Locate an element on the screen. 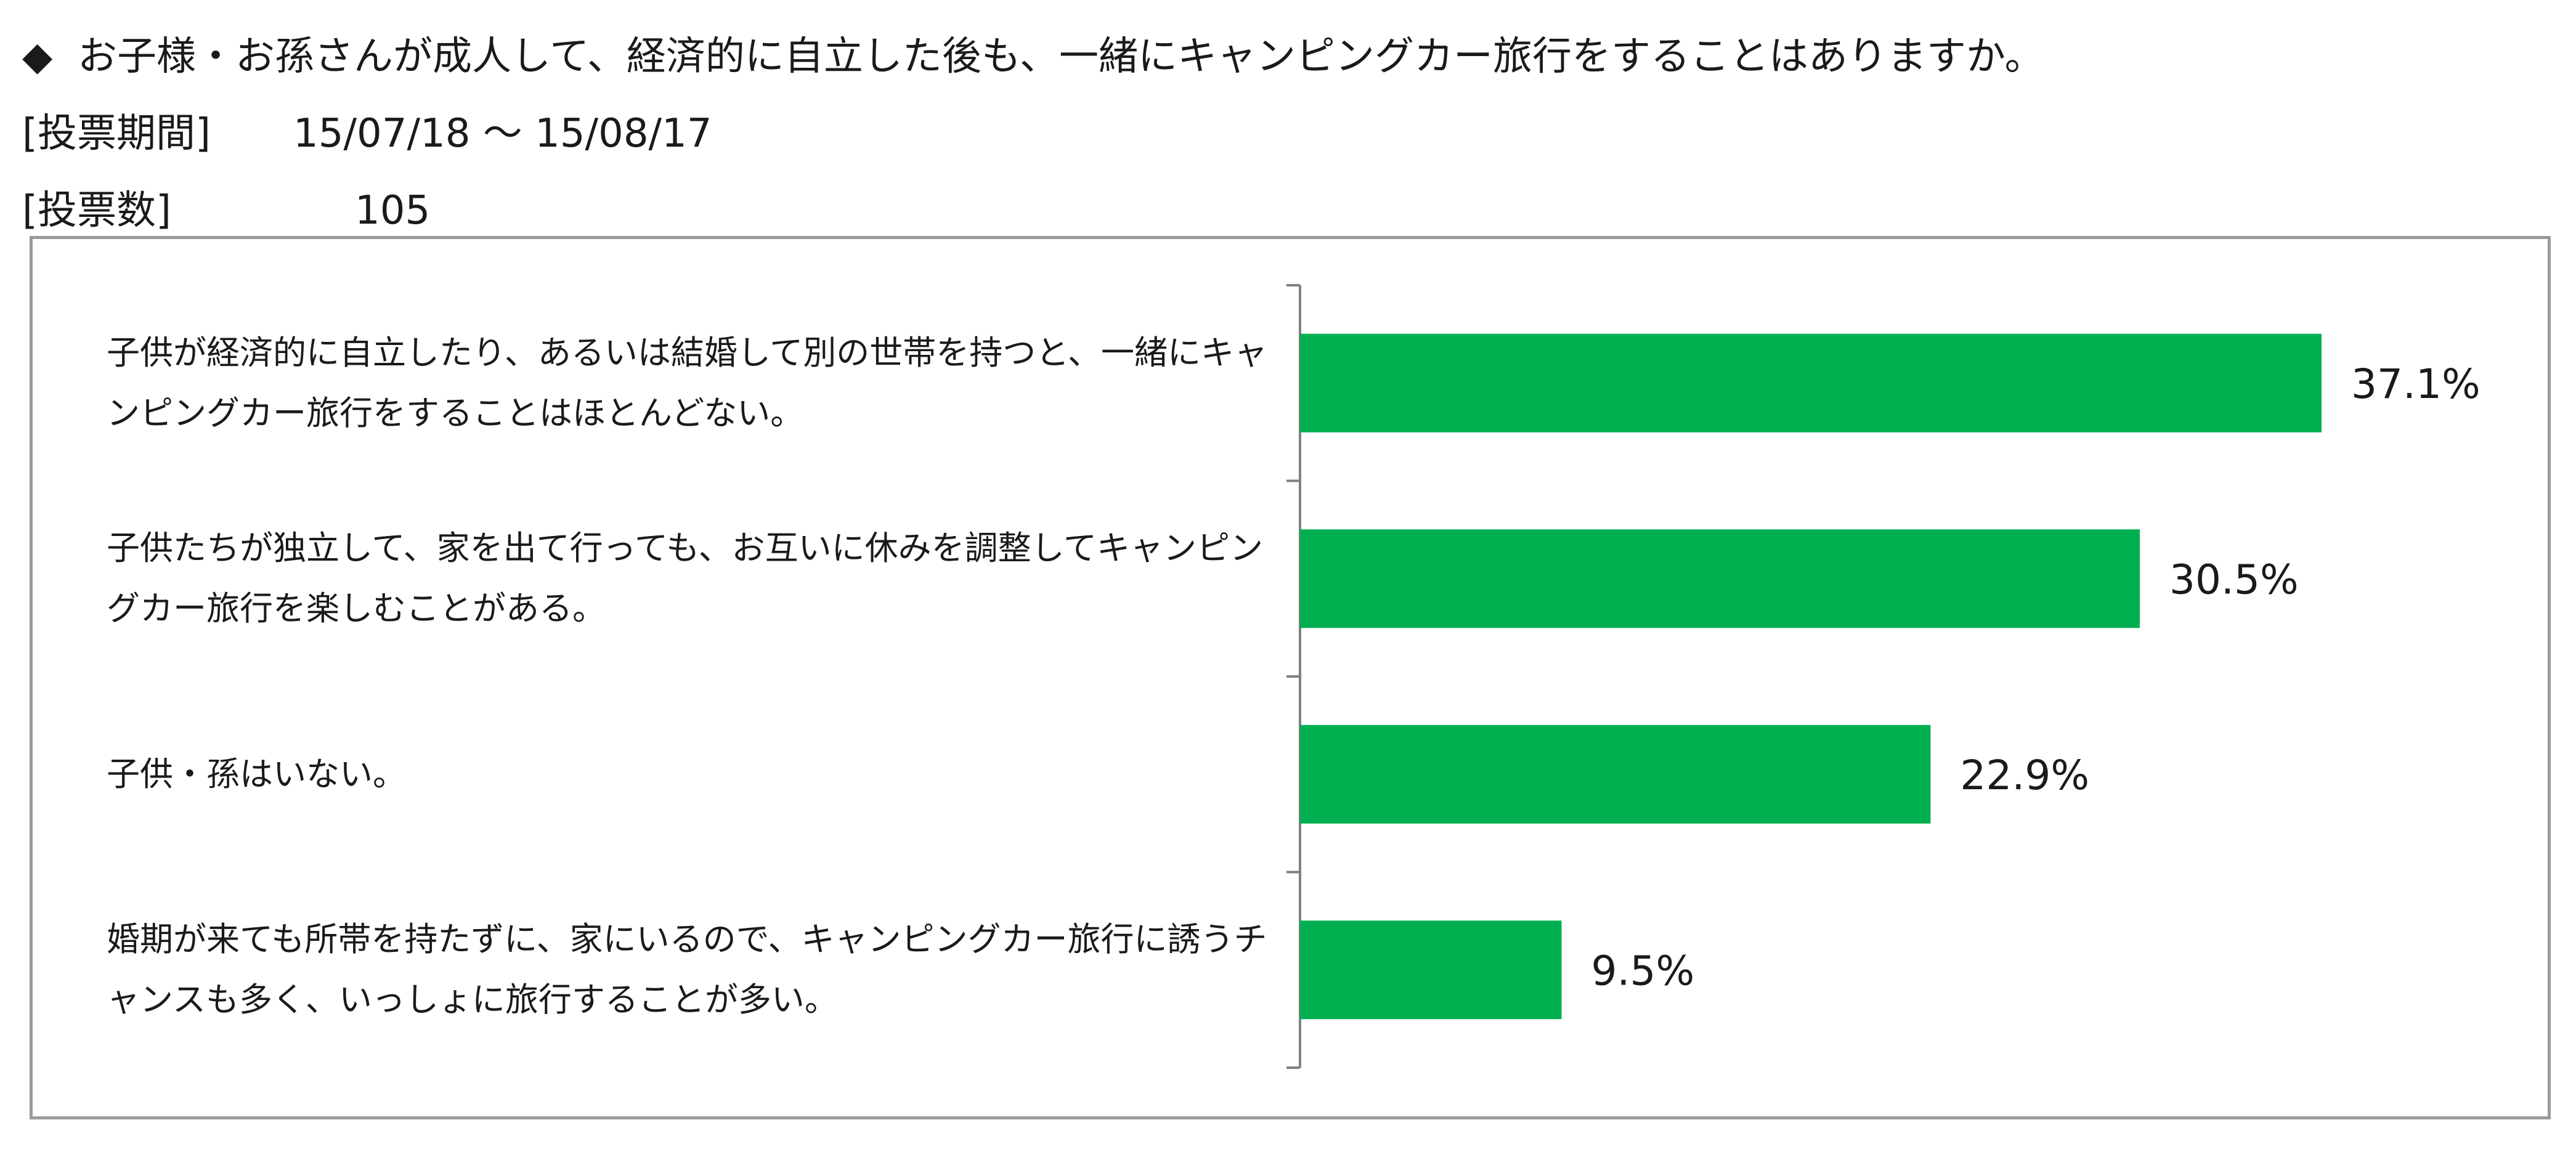  data-label: 30.5% is located at coordinates (2234, 579).